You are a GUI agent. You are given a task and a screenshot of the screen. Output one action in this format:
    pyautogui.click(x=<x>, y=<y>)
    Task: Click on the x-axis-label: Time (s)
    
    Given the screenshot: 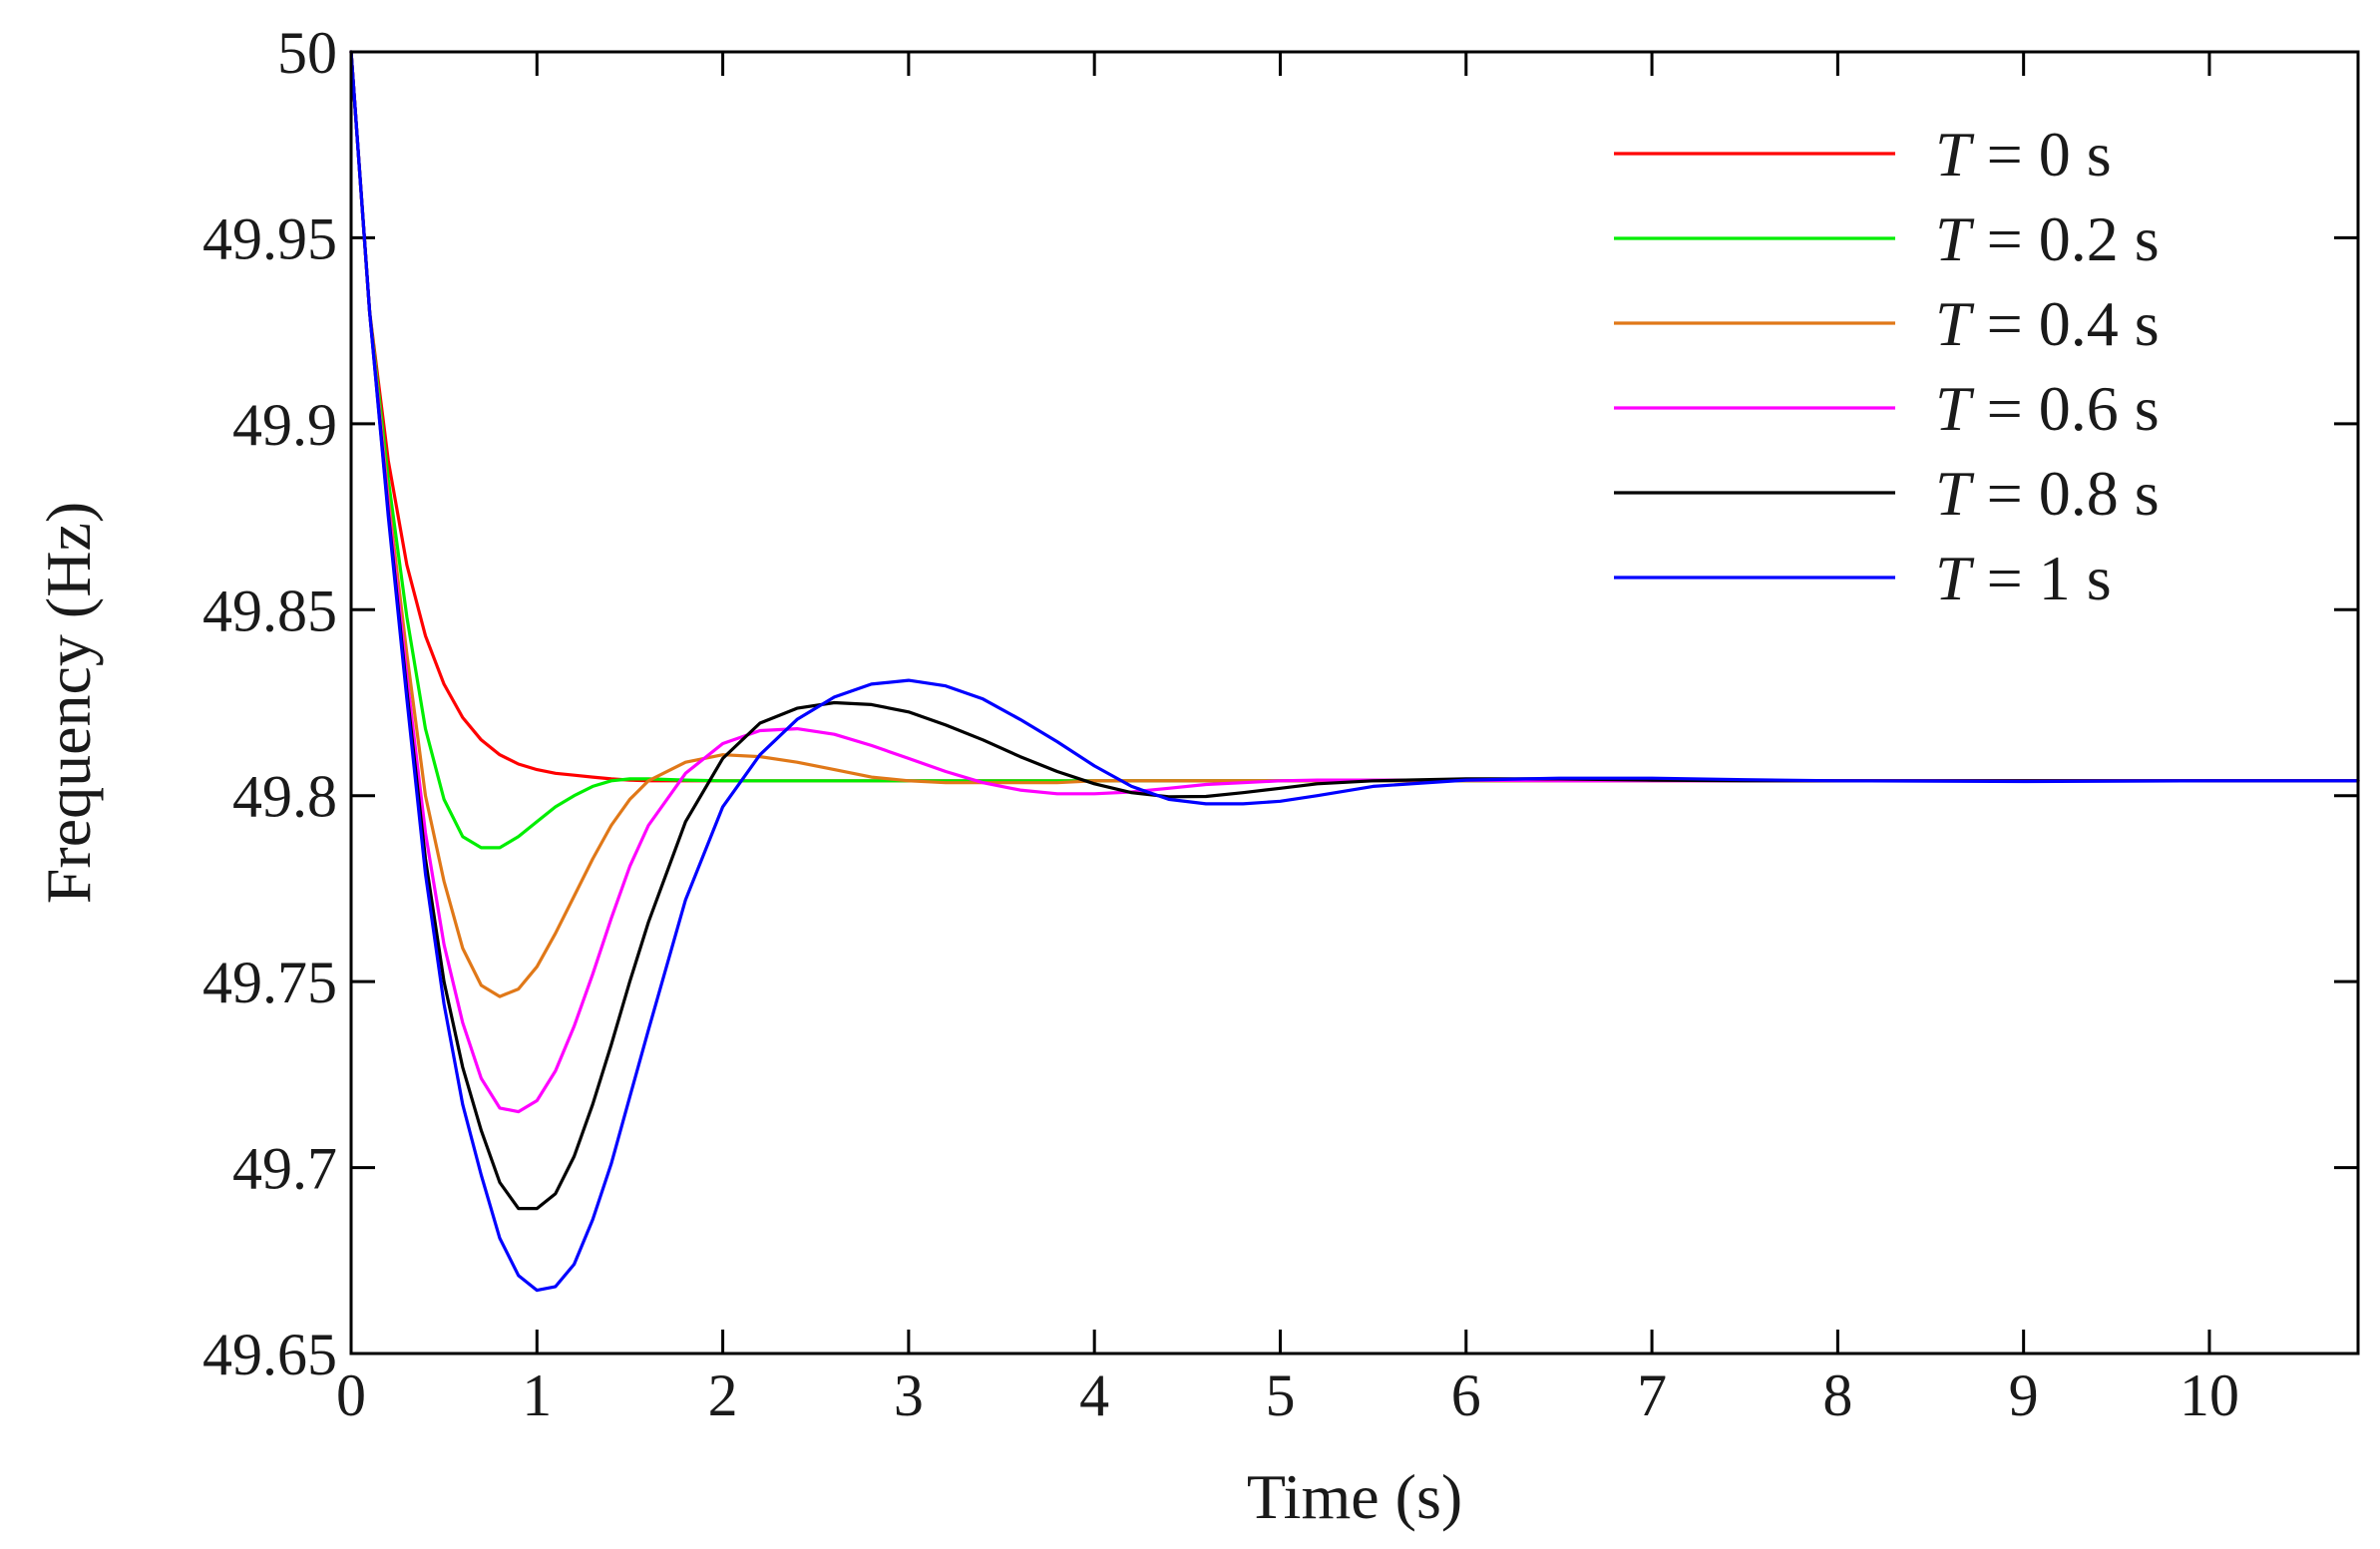 What is the action you would take?
    pyautogui.click(x=1355, y=1496)
    